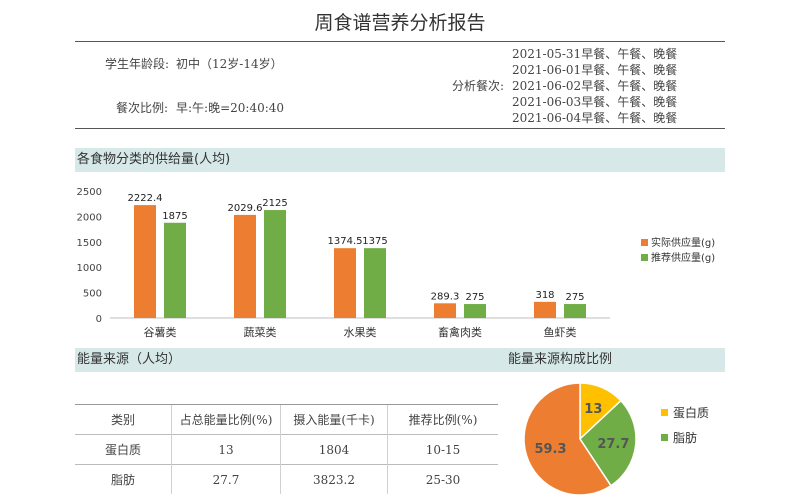  Describe the element at coordinates (274, 203) in the screenshot. I see `bar-value-label: 2125` at that location.